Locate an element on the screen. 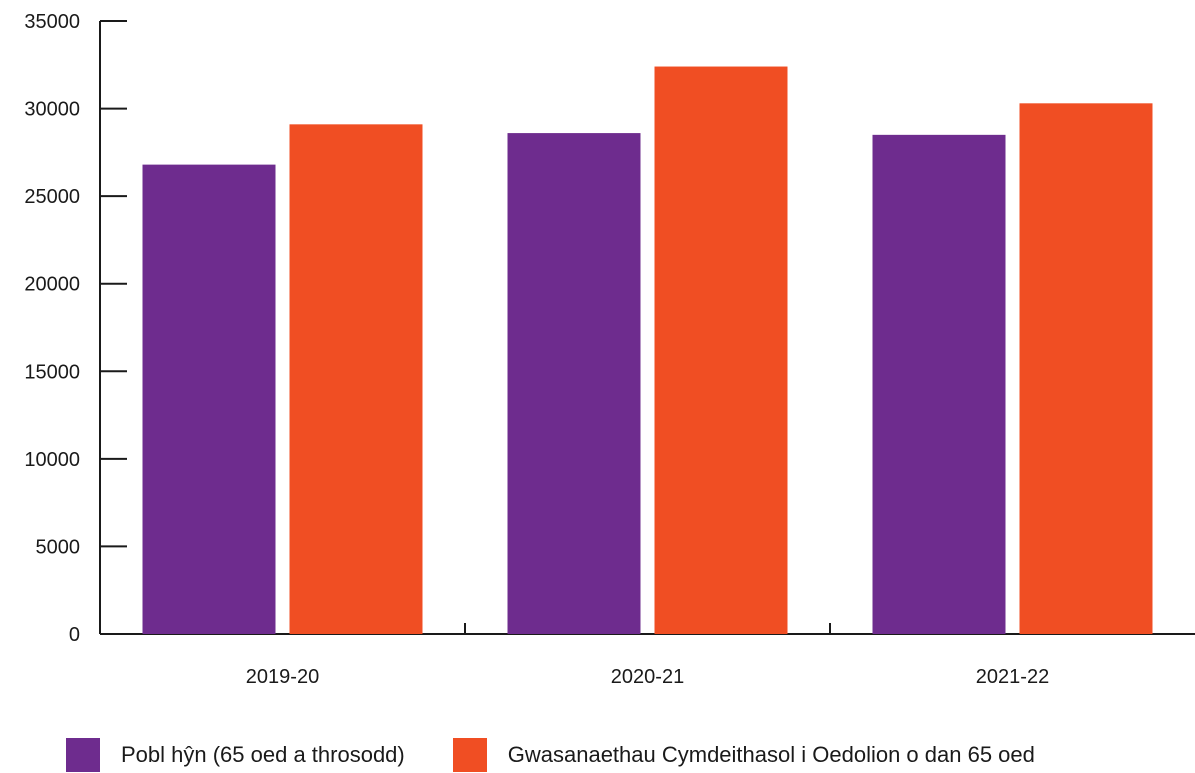  legend-item-series-1: Pobl hŷn (65 oed a throsodd) is located at coordinates (235, 755).